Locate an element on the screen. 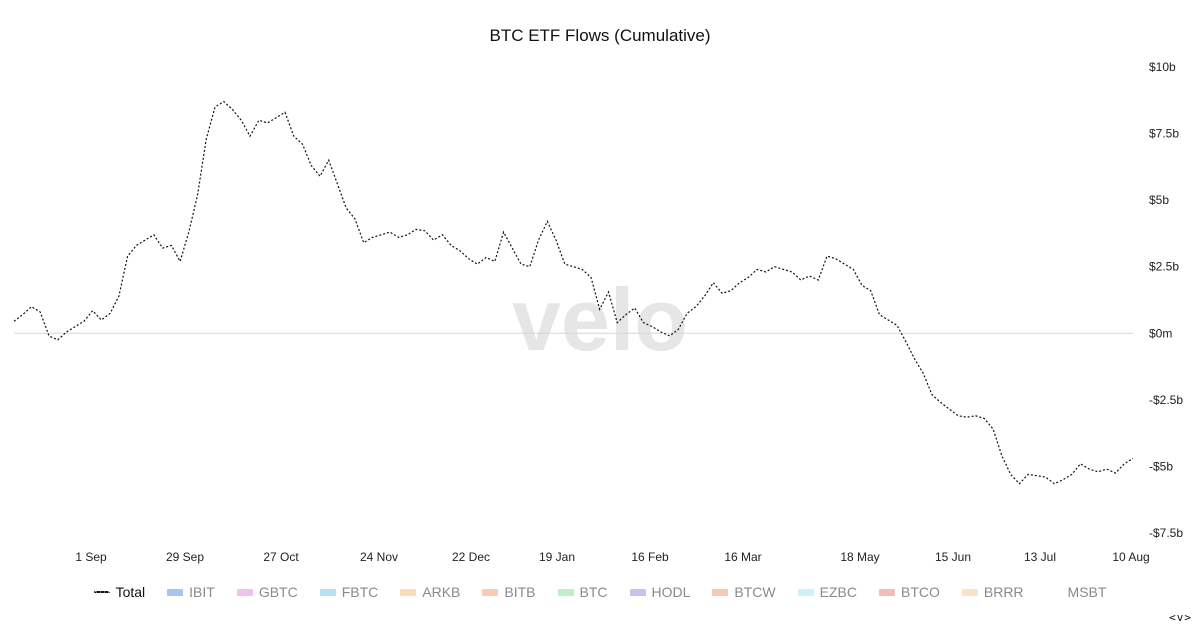  legend-item-btco: BTCO is located at coordinates (909, 592).